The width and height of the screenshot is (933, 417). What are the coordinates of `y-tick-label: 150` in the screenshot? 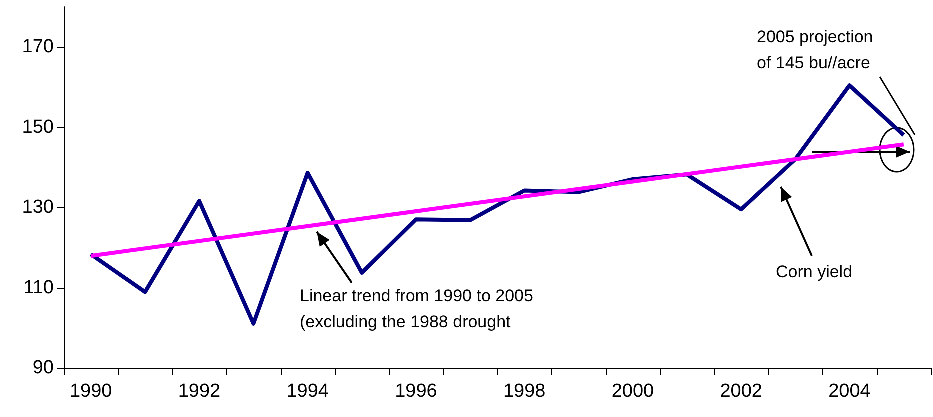 It's located at (38, 127).